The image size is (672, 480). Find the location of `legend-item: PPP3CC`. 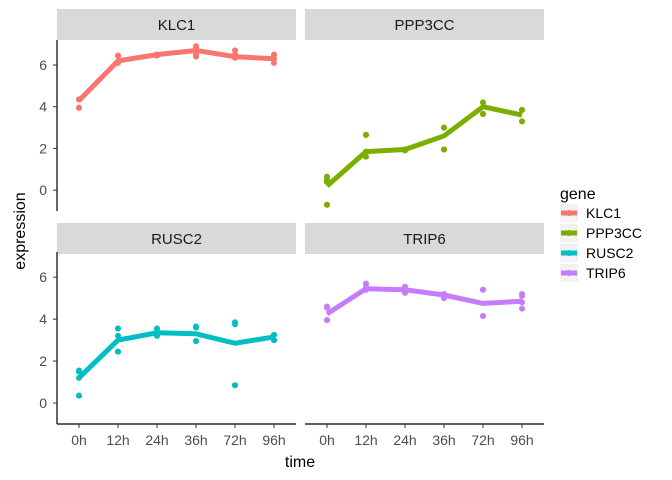

legend-item: PPP3CC is located at coordinates (601, 233).